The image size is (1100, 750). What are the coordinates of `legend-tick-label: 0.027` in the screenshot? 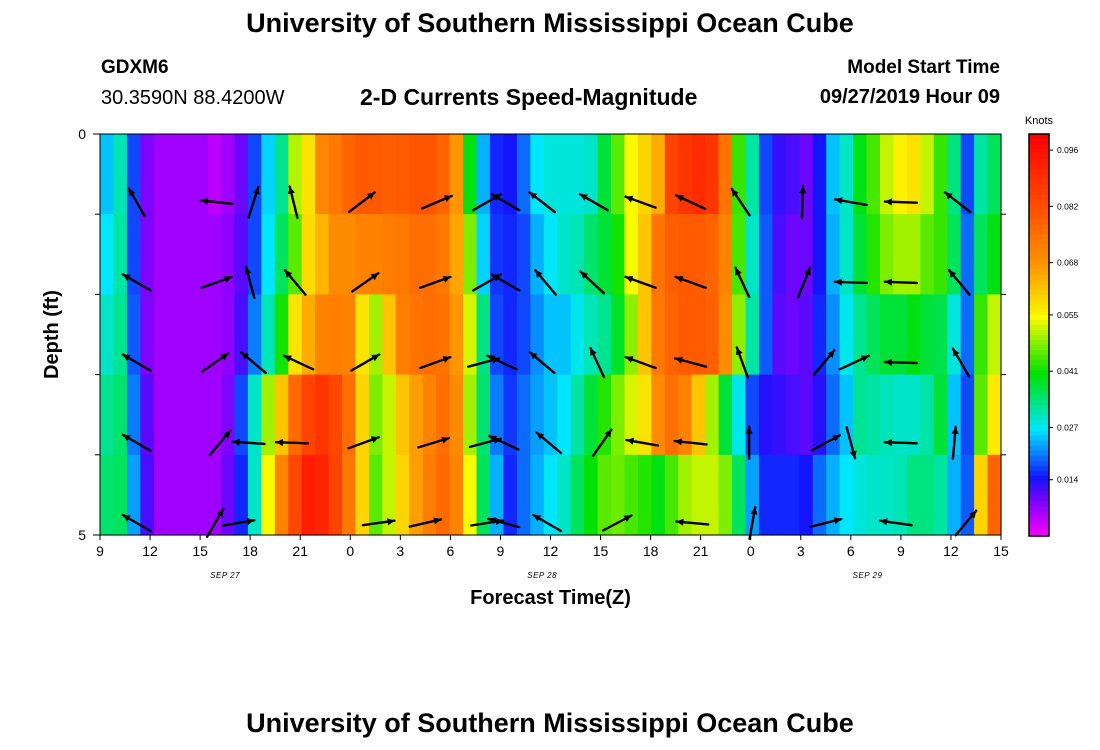 It's located at (1068, 427).